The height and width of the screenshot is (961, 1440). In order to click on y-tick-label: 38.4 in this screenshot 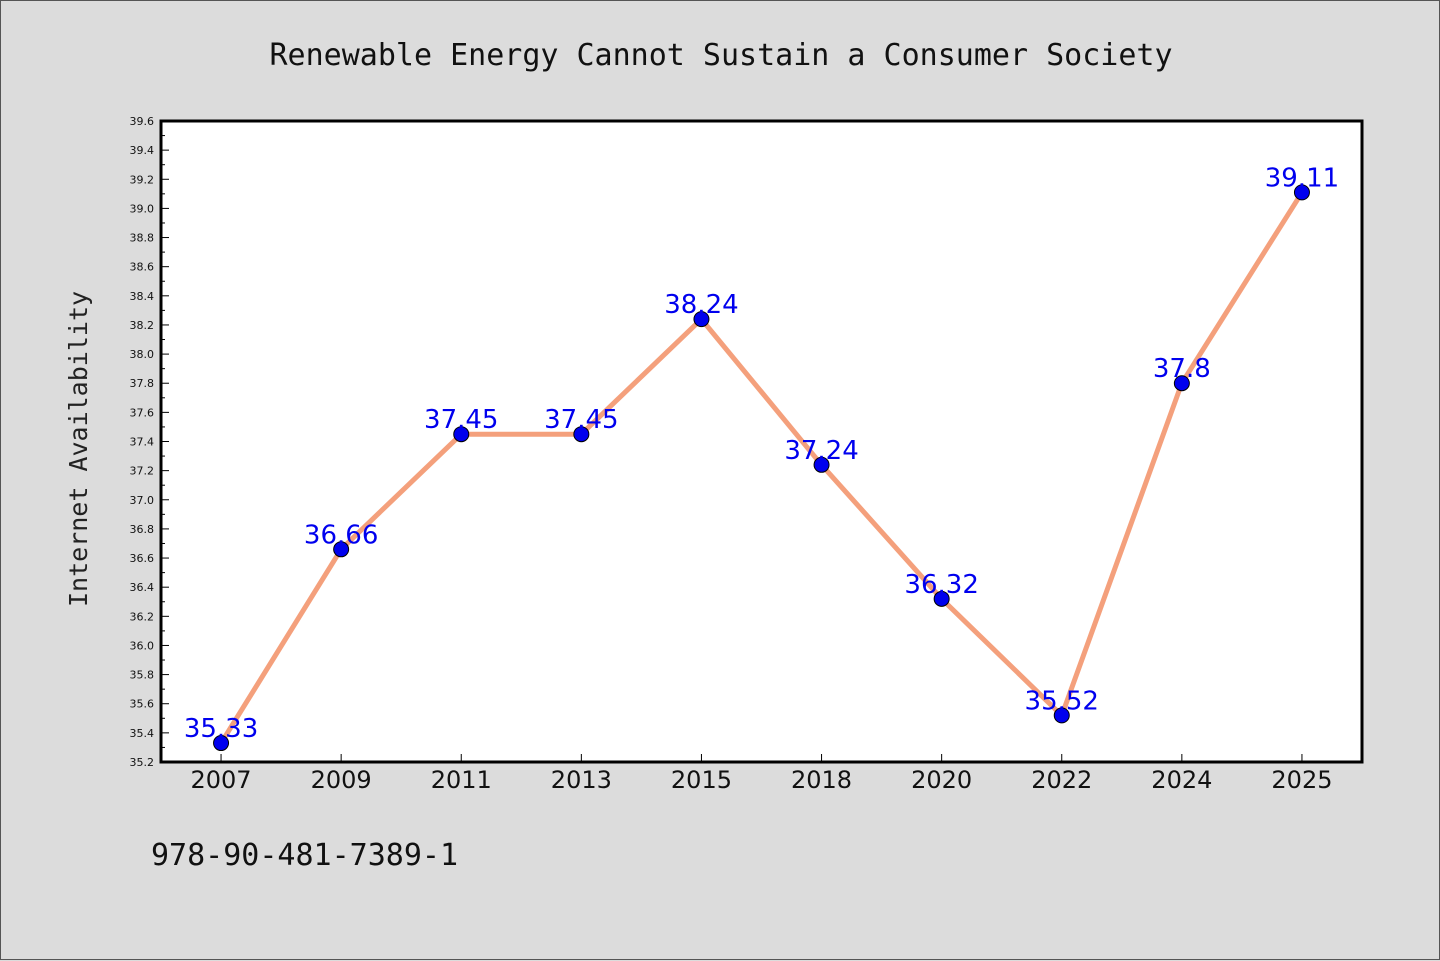, I will do `click(142, 296)`.